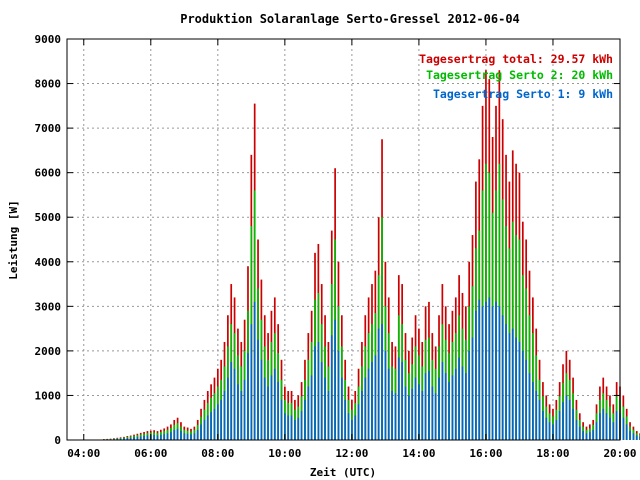  What do you see at coordinates (48, 128) in the screenshot?
I see `y-tick-label: 7000` at bounding box center [48, 128].